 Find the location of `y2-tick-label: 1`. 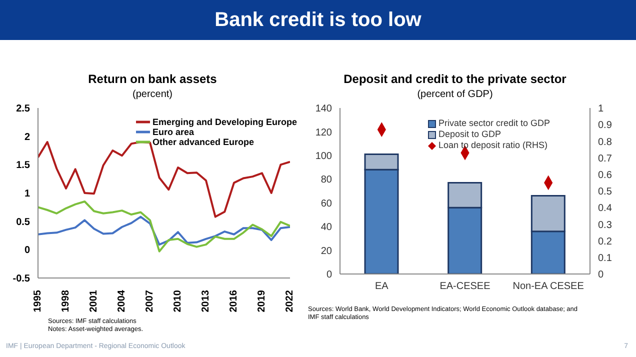

y2-tick-label: 1 is located at coordinates (601, 109).